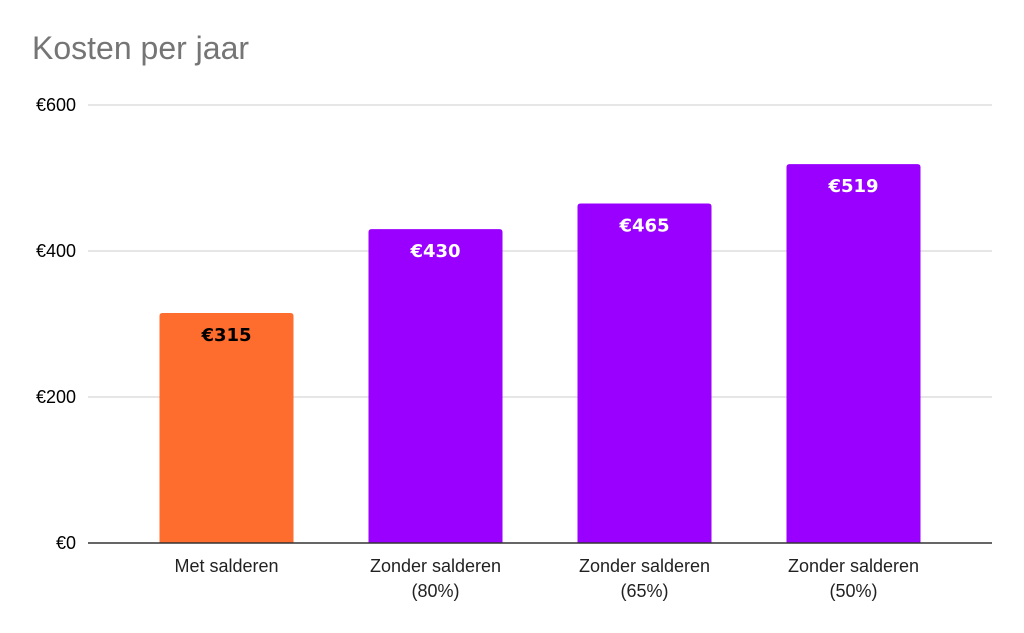 The width and height of the screenshot is (1024, 633). Describe the element at coordinates (226, 566) in the screenshot. I see `x-category-label: Met salderen` at that location.